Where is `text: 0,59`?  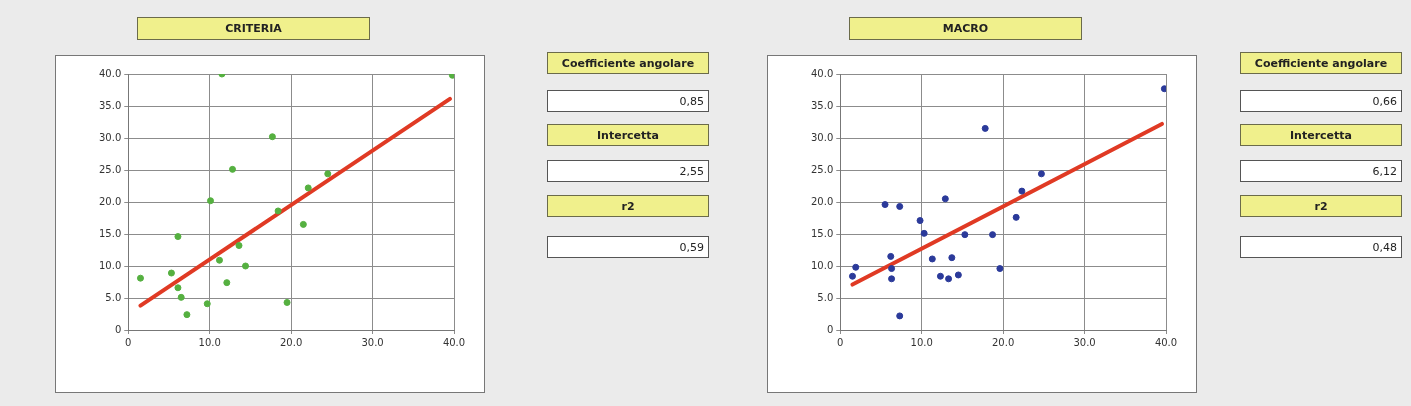 text: 0,59 is located at coordinates (628, 247).